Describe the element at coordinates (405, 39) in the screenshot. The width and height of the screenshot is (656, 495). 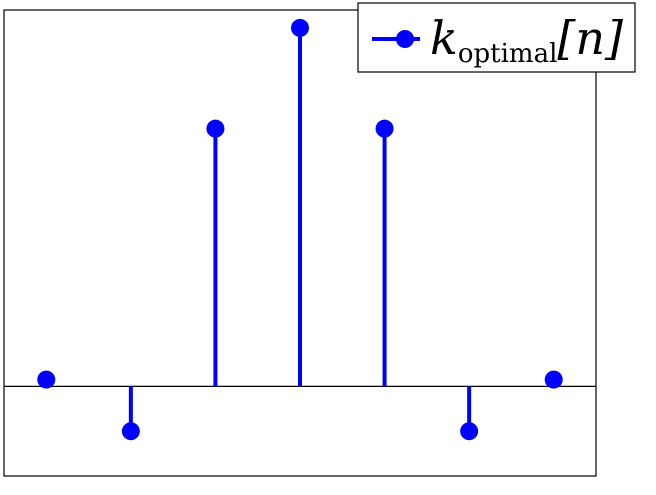
I see `legend-marker-swatch` at that location.